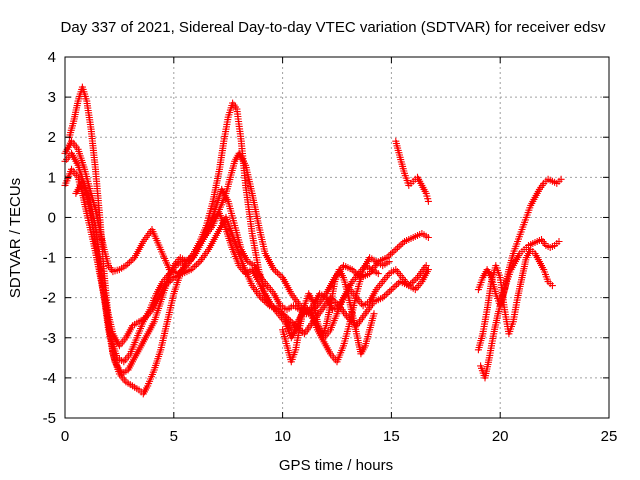 The width and height of the screenshot is (640, 480). I want to click on x-tick-label: 25, so click(609, 436).